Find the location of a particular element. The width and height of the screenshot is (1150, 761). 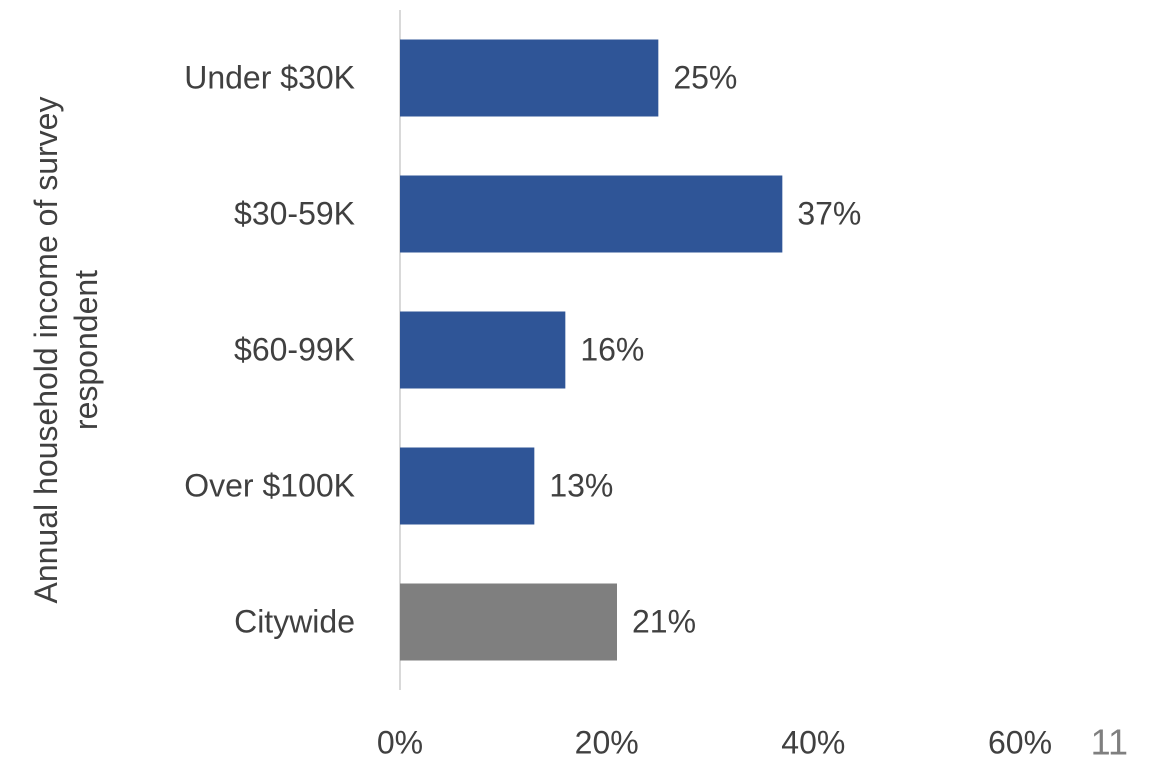

y-tick-label: $60-99K is located at coordinates (294, 349).